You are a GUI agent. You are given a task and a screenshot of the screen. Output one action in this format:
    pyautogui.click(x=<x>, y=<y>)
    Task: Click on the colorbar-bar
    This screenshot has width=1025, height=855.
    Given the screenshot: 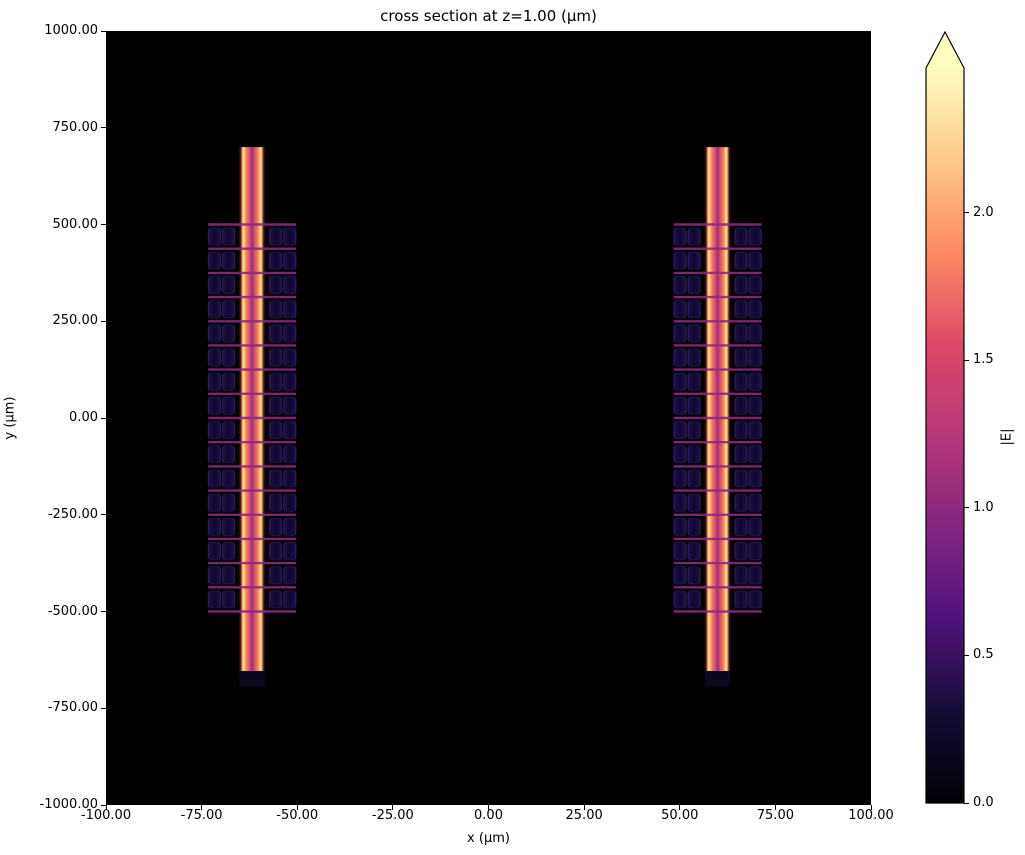 What is the action you would take?
    pyautogui.click(x=945, y=417)
    